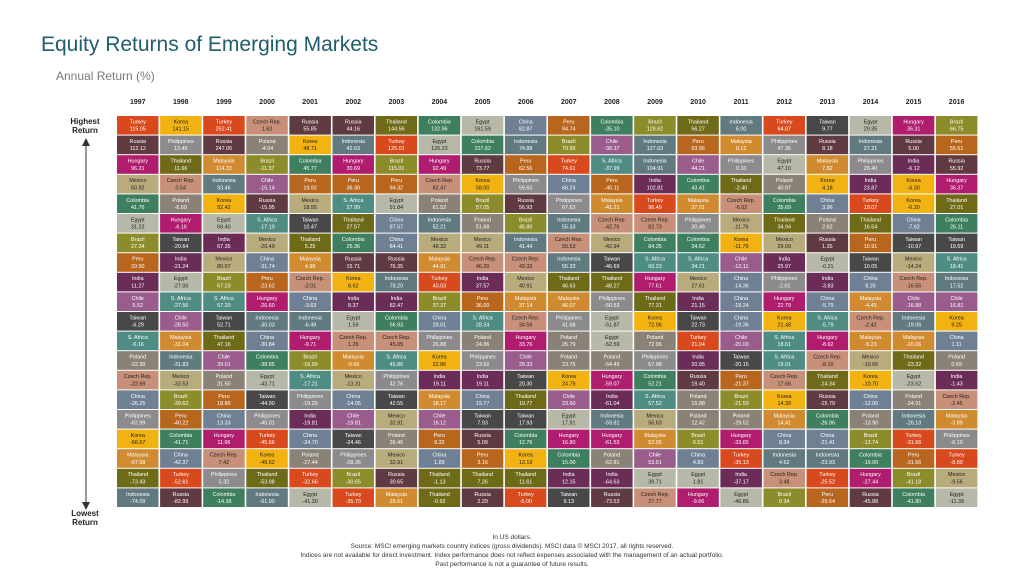 The height and width of the screenshot is (576, 1024). I want to click on cell-country: Korea, so click(267, 456).